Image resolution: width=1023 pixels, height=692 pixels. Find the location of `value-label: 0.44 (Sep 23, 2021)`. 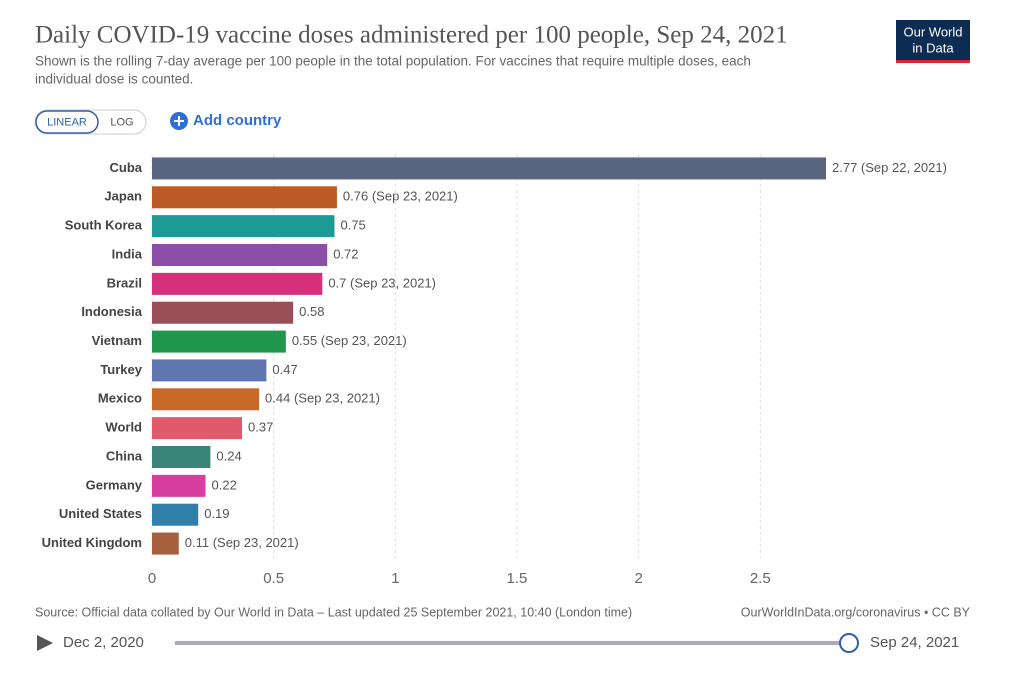

value-label: 0.44 (Sep 23, 2021) is located at coordinates (322, 398).